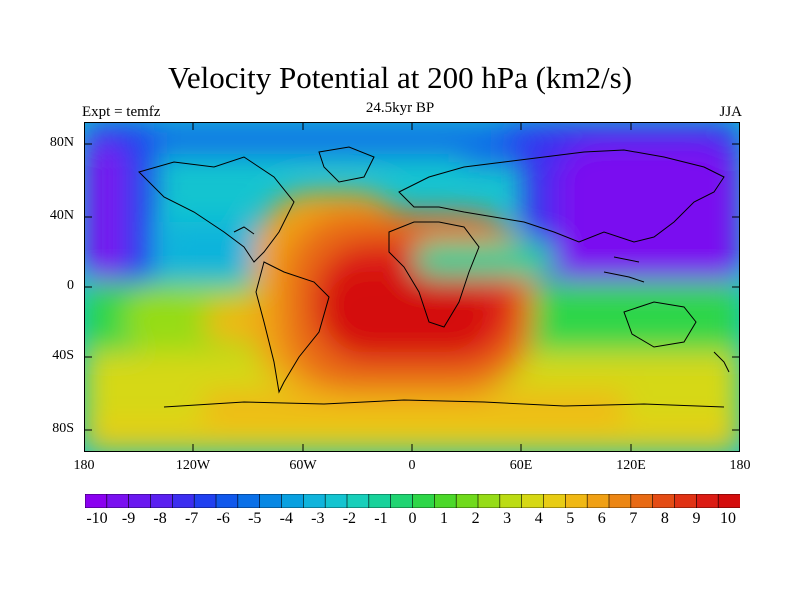 Image resolution: width=800 pixels, height=600 pixels. Describe the element at coordinates (61, 215) in the screenshot. I see `lat-label-40n: 40N` at that location.